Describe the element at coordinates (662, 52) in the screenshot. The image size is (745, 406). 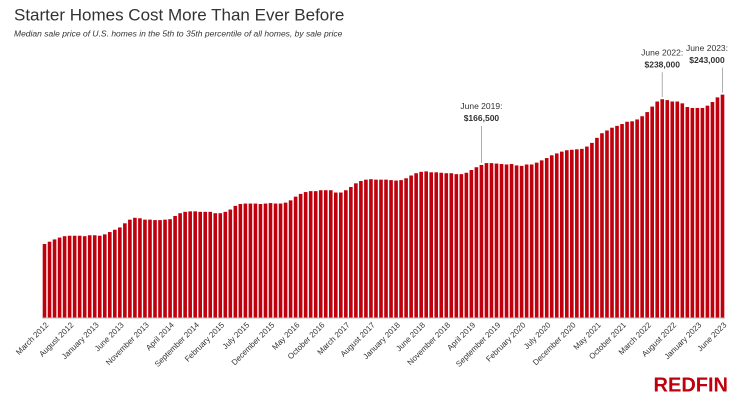
I see `annotation-text: June 2022:` at that location.